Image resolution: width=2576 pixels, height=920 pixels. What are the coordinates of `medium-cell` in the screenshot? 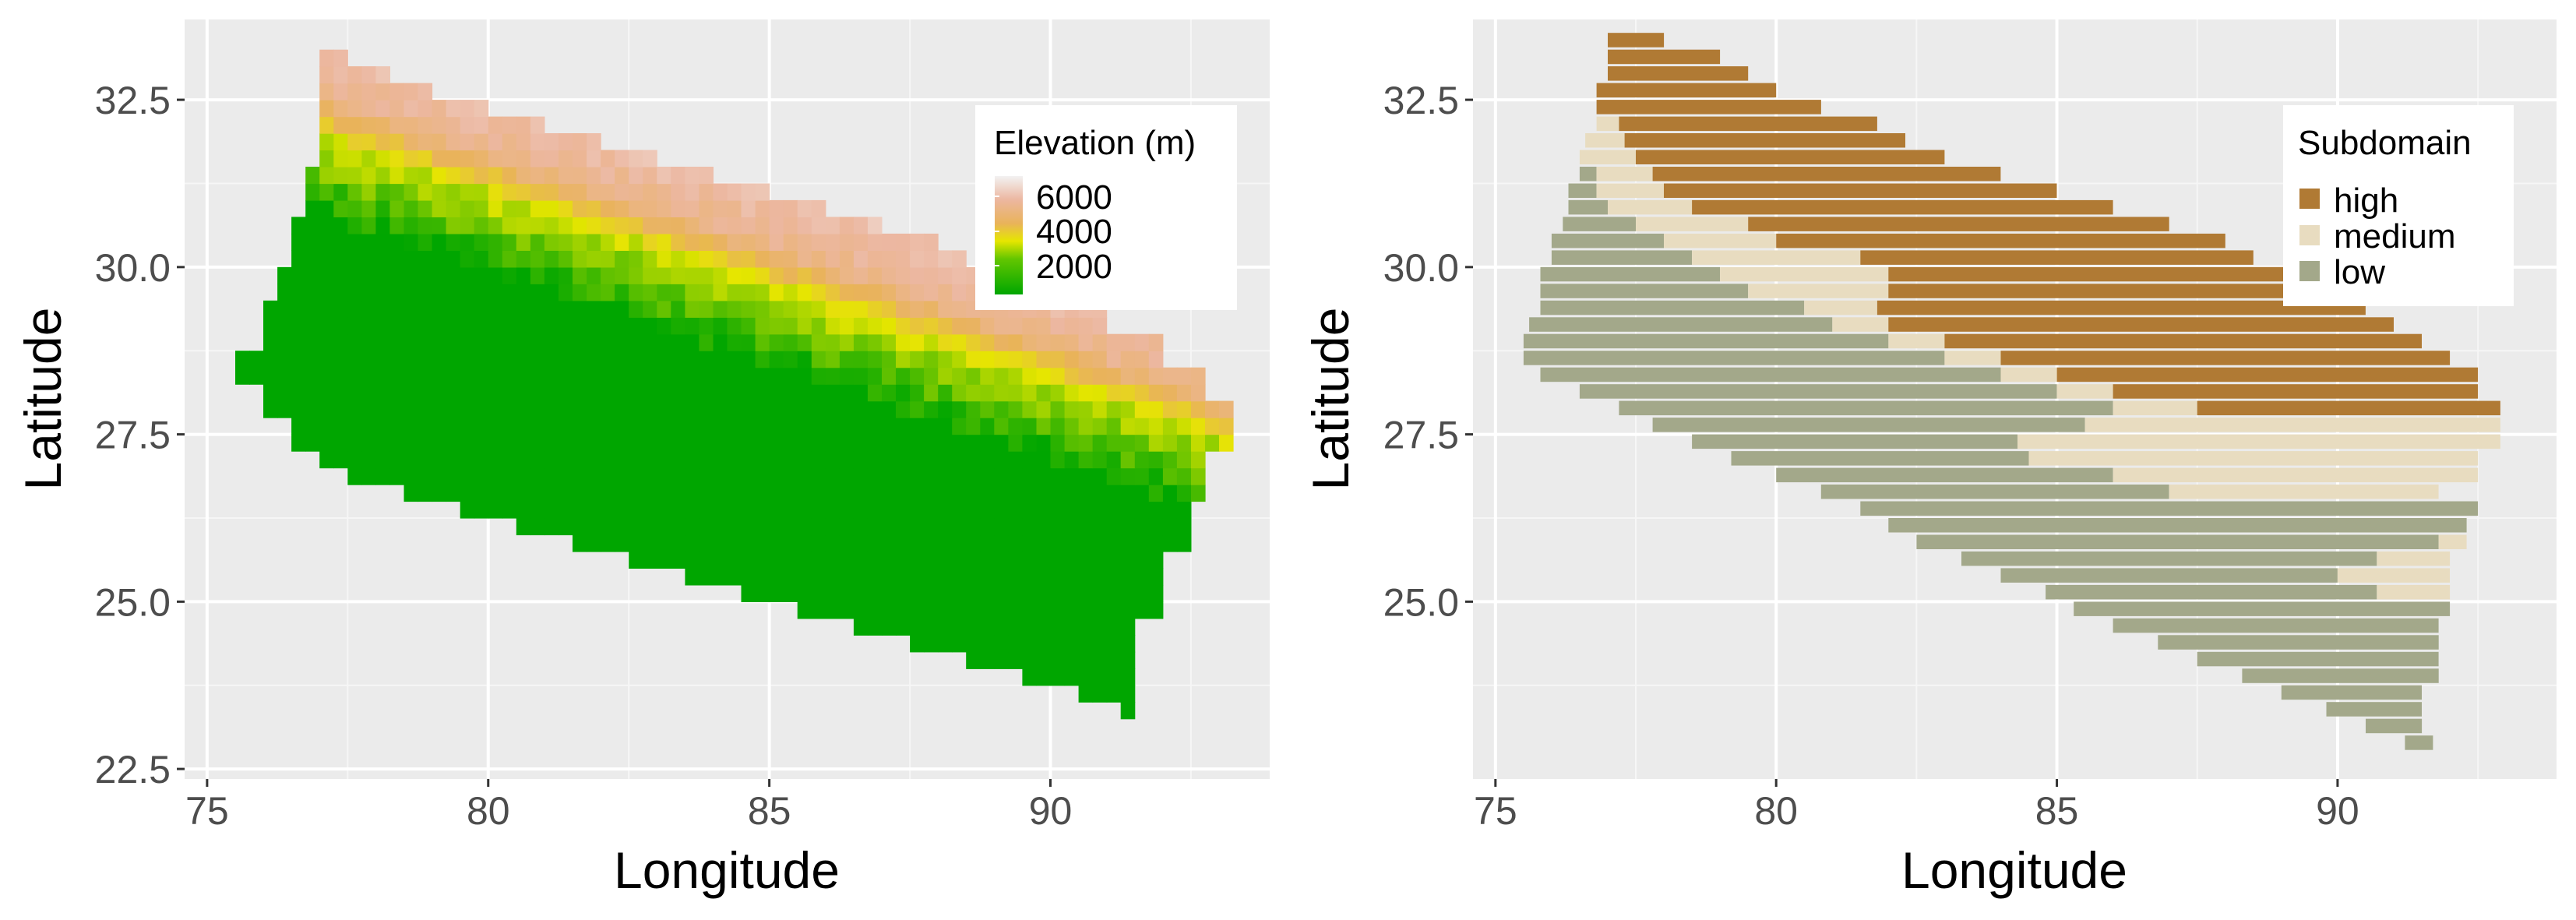 It's located at (1972, 358).